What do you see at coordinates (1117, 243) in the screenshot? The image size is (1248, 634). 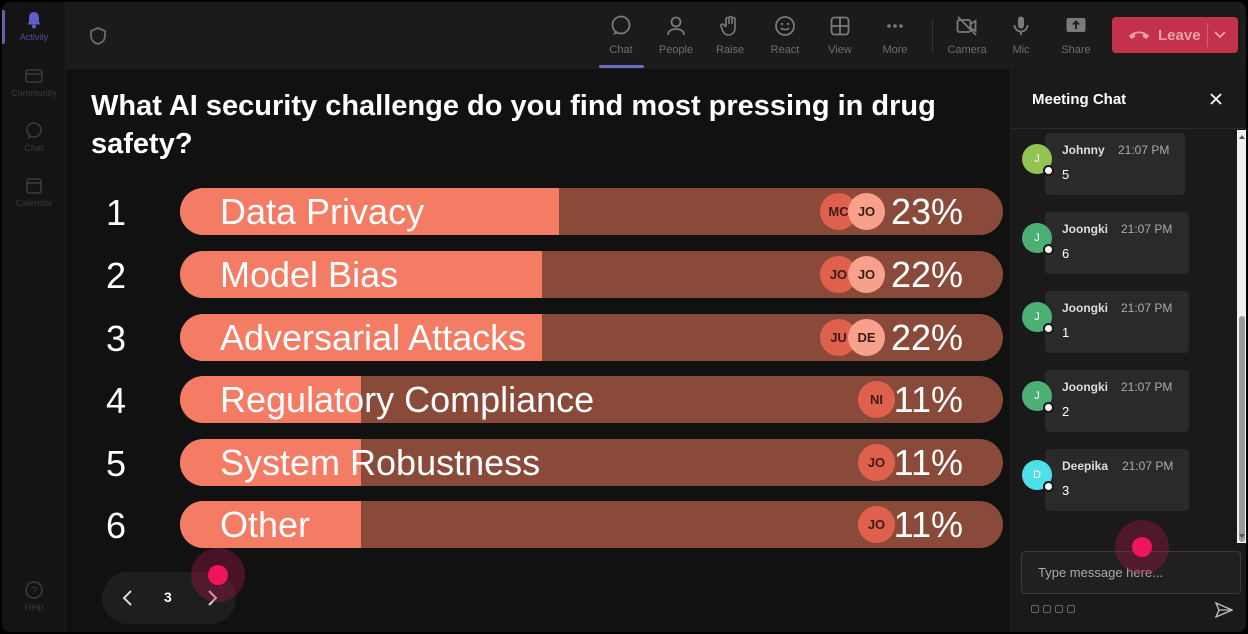 I see `message-bubble: Joongki 21:07 PM 6` at bounding box center [1117, 243].